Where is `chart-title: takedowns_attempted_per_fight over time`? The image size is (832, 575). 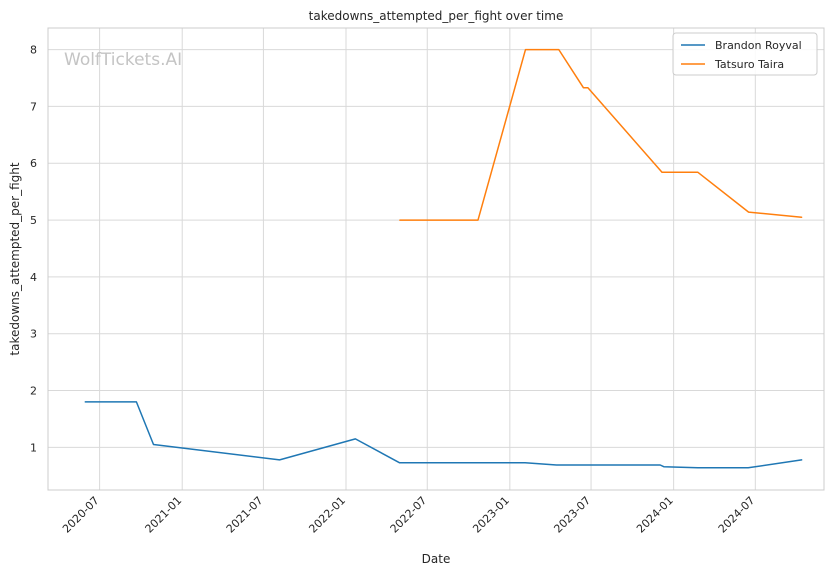
chart-title: takedowns_attempted_per_fight over time is located at coordinates (436, 16).